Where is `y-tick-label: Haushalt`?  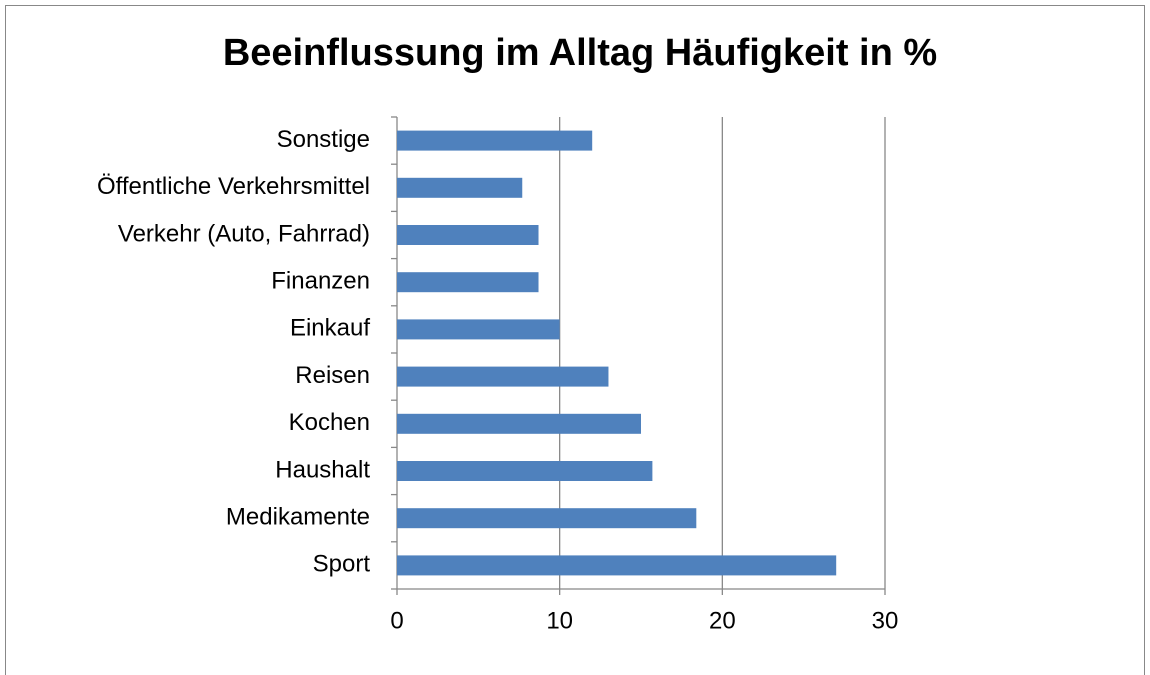 y-tick-label: Haushalt is located at coordinates (322, 469).